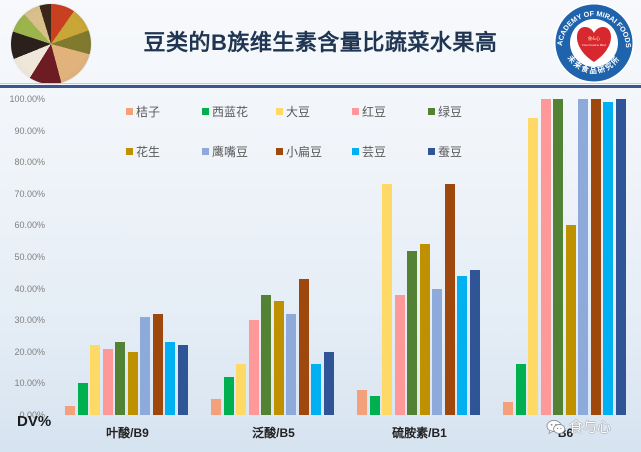 The width and height of the screenshot is (641, 452). What do you see at coordinates (34, 421) in the screenshot?
I see `y-axis-title: DV%` at bounding box center [34, 421].